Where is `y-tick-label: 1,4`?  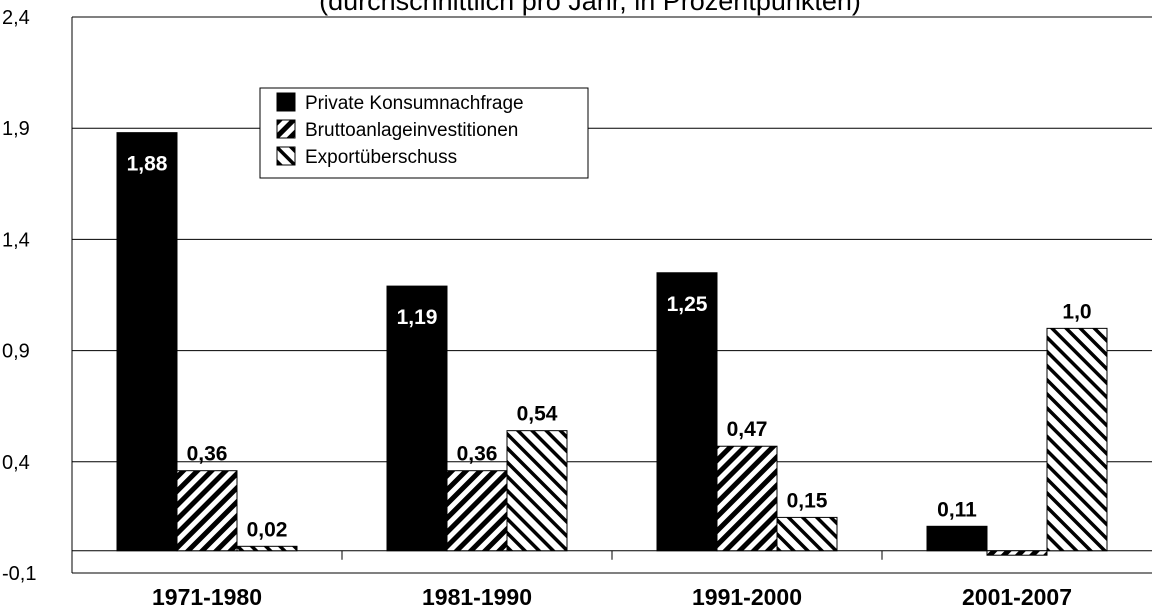 y-tick-label: 1,4 is located at coordinates (16, 240).